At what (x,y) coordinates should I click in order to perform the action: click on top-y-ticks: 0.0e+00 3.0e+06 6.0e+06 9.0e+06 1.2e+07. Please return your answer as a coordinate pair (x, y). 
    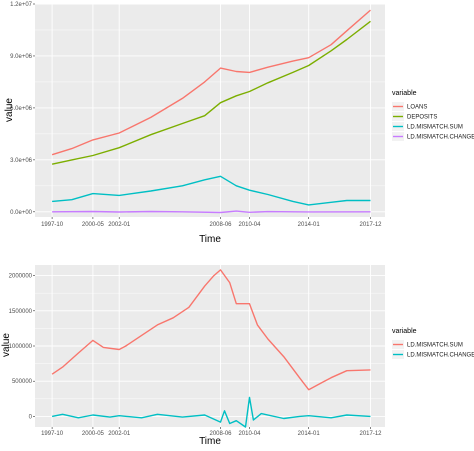
    Looking at the image, I should click on (22, 109).